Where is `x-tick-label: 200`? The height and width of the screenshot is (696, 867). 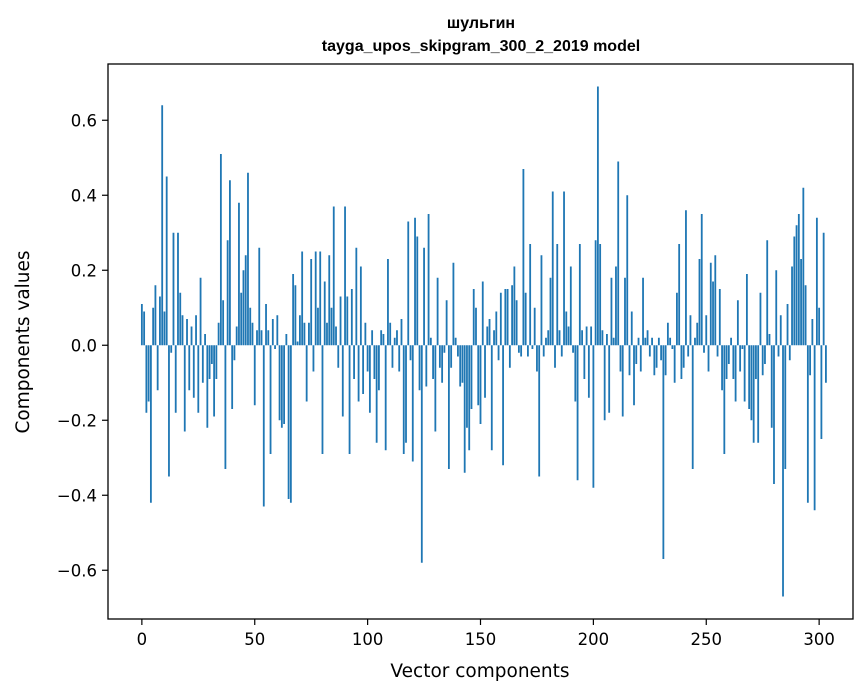
x-tick-label: 200 is located at coordinates (594, 639).